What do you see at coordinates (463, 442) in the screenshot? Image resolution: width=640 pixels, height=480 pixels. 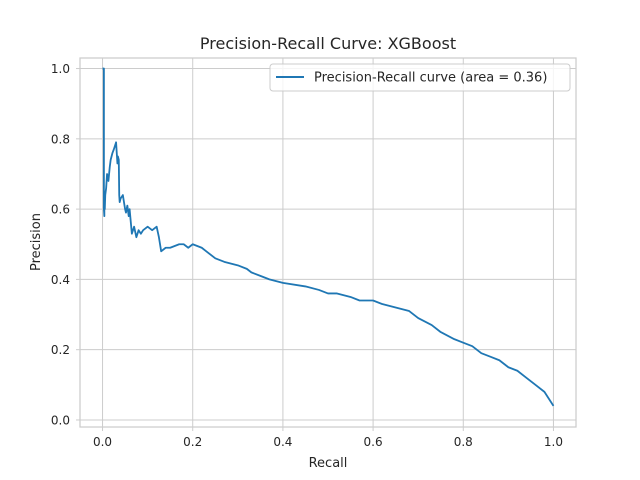 I see `x-tick-label: 0.8` at bounding box center [463, 442].